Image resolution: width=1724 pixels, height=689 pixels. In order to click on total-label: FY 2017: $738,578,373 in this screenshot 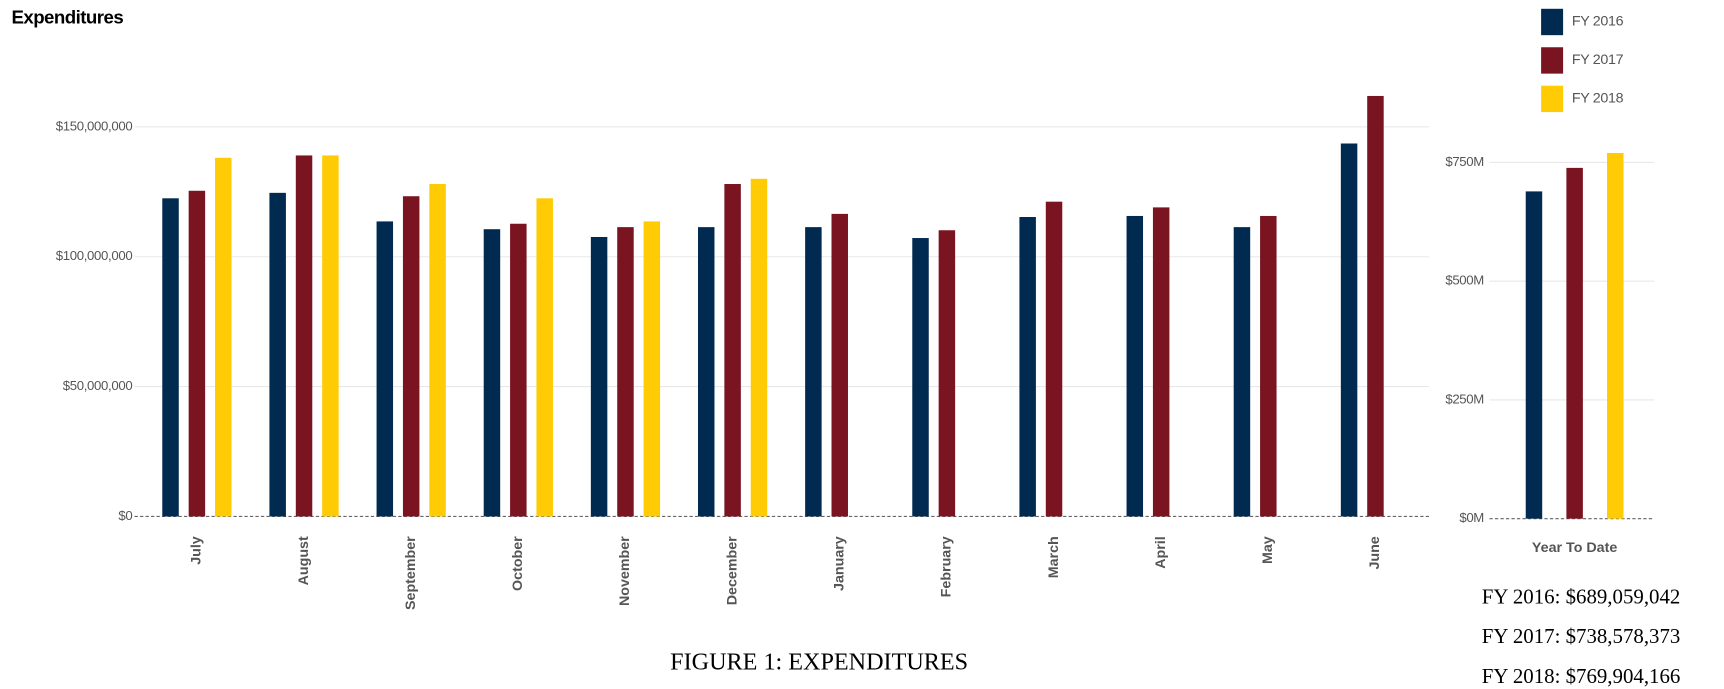, I will do `click(1581, 636)`.